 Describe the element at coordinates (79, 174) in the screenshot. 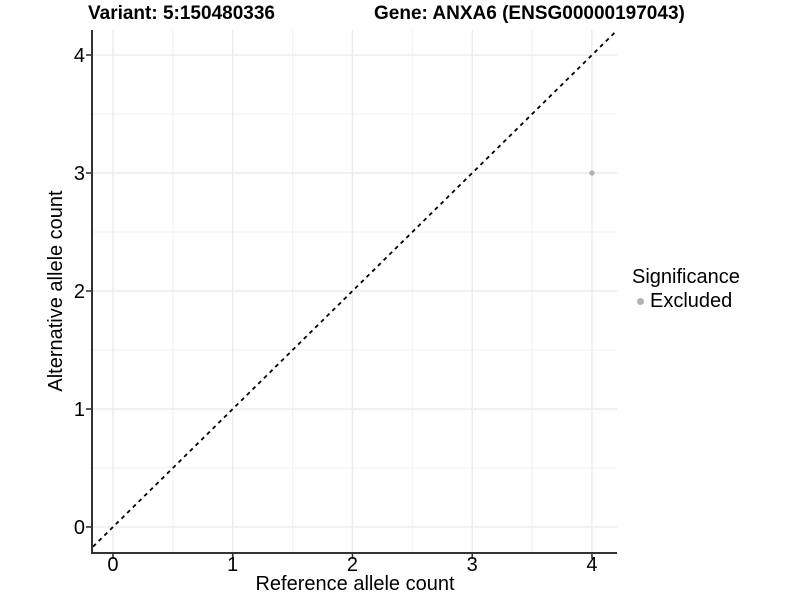

I see `y-tick-label: 3` at that location.